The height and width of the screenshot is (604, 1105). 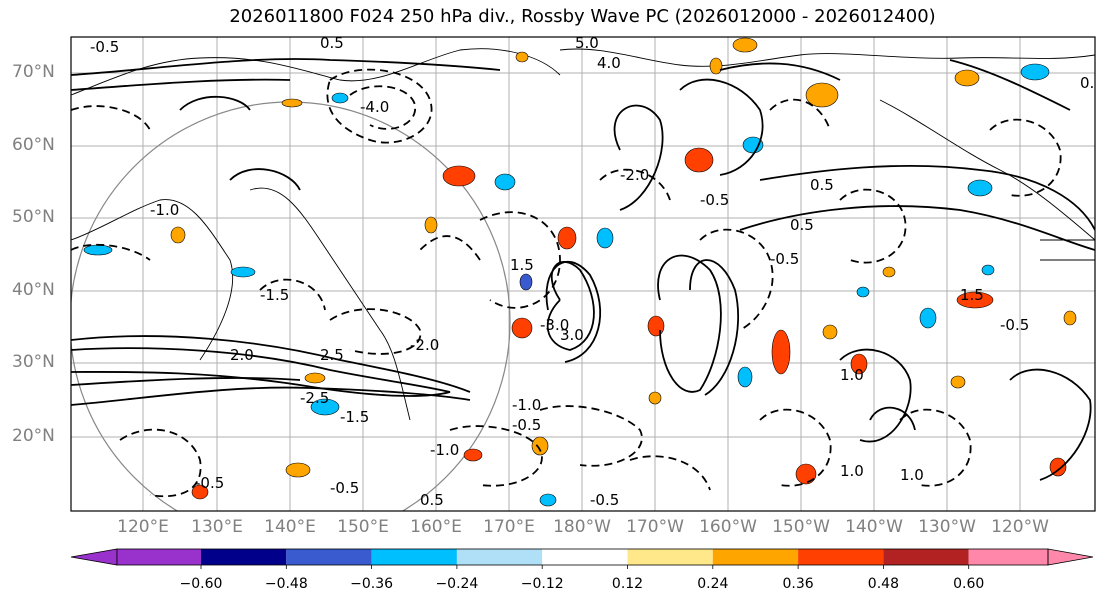 What do you see at coordinates (290, 527) in the screenshot?
I see `lon-label: 140°E` at bounding box center [290, 527].